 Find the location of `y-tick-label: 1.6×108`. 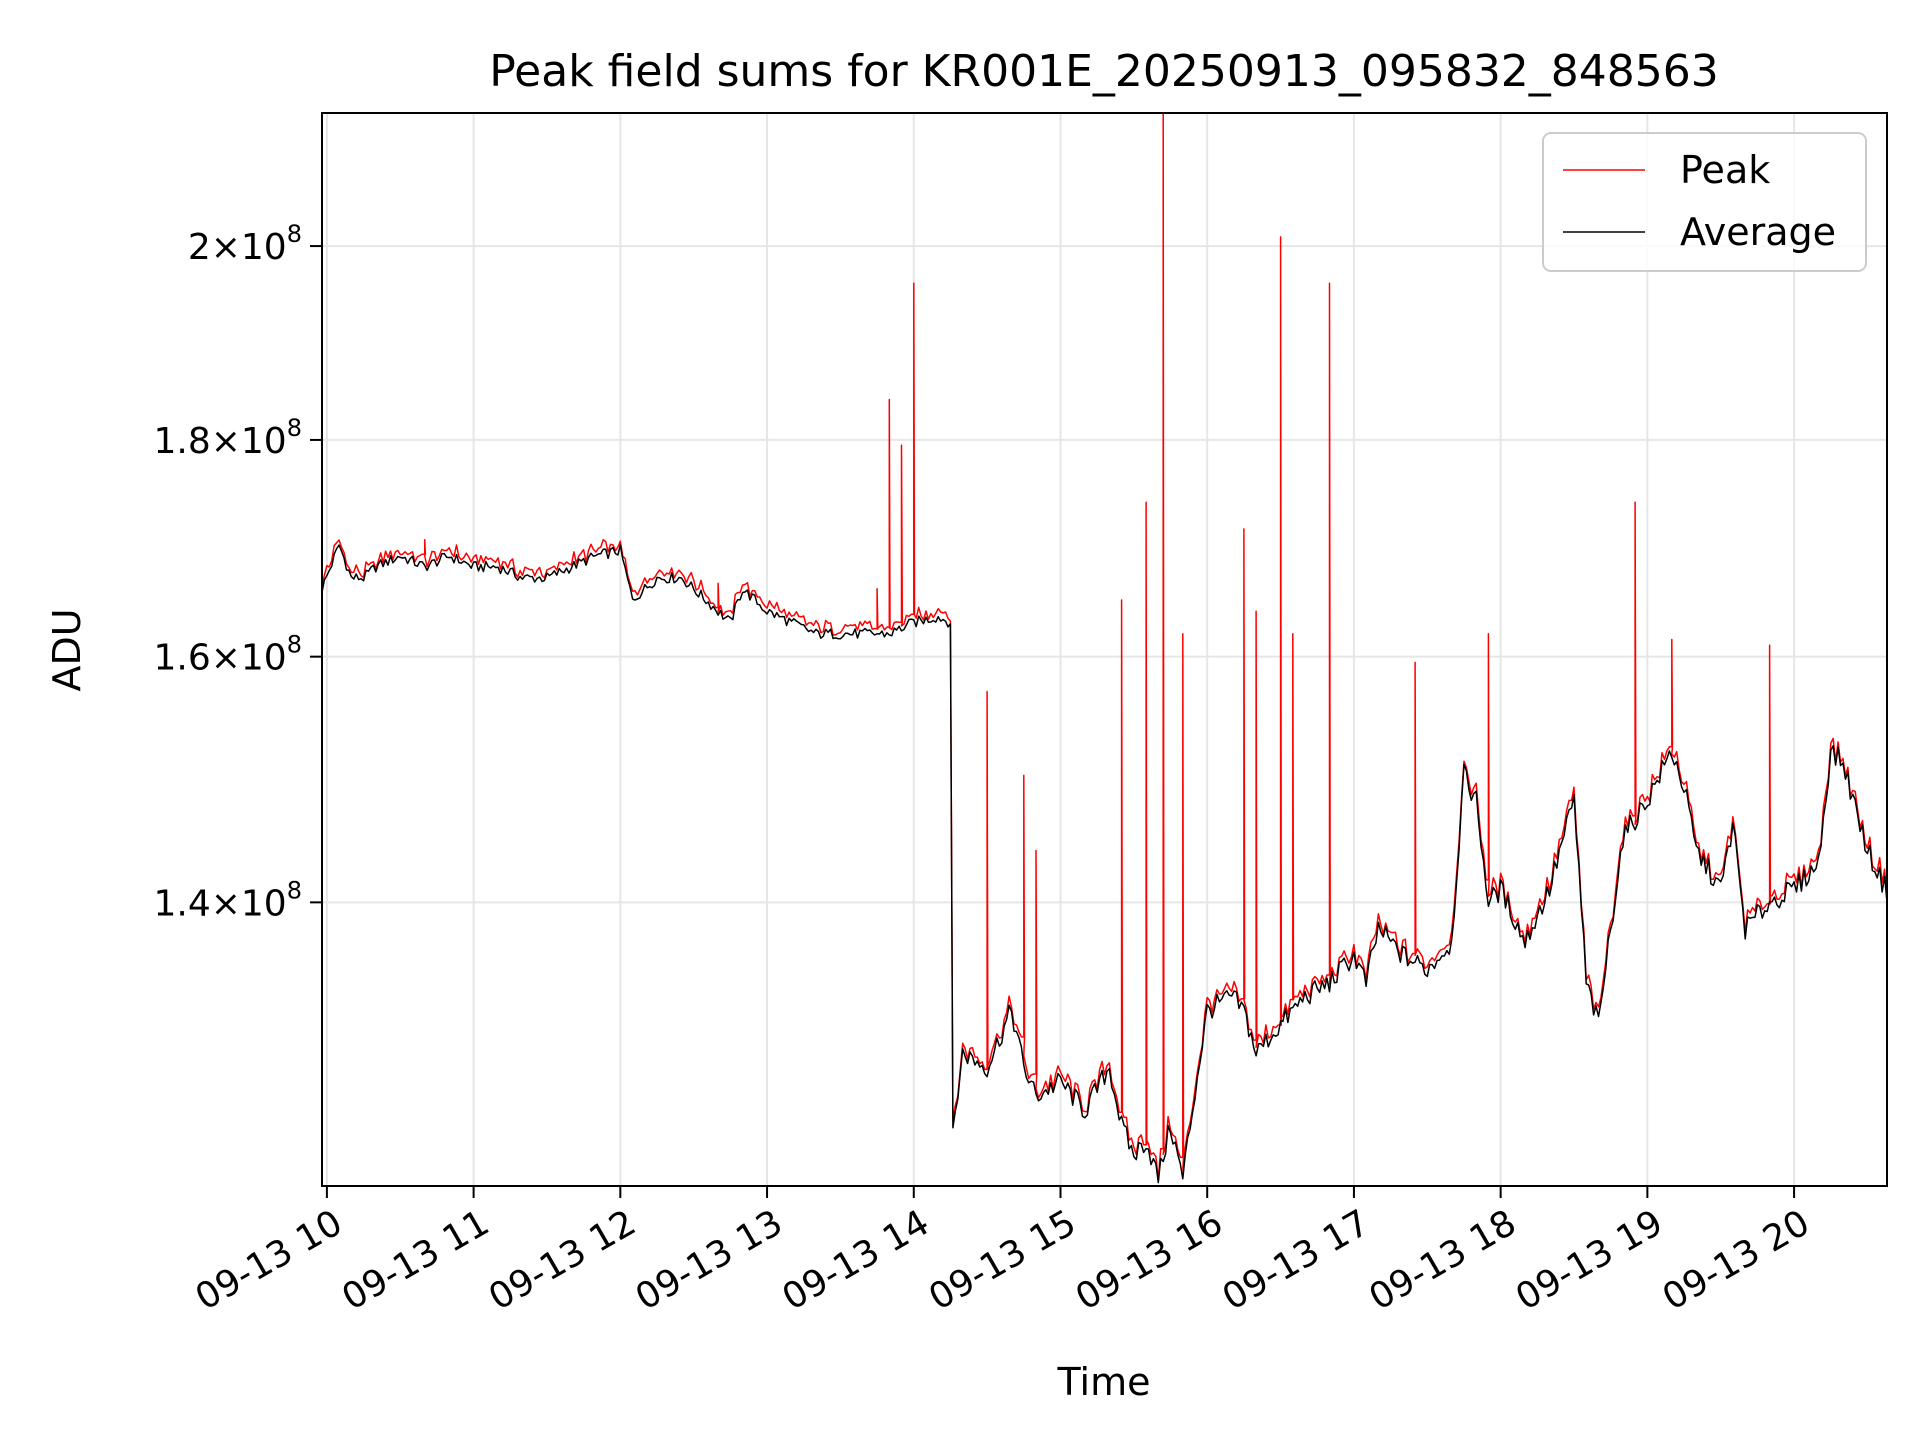

y-tick-label: 1.6×108 is located at coordinates (227, 655).